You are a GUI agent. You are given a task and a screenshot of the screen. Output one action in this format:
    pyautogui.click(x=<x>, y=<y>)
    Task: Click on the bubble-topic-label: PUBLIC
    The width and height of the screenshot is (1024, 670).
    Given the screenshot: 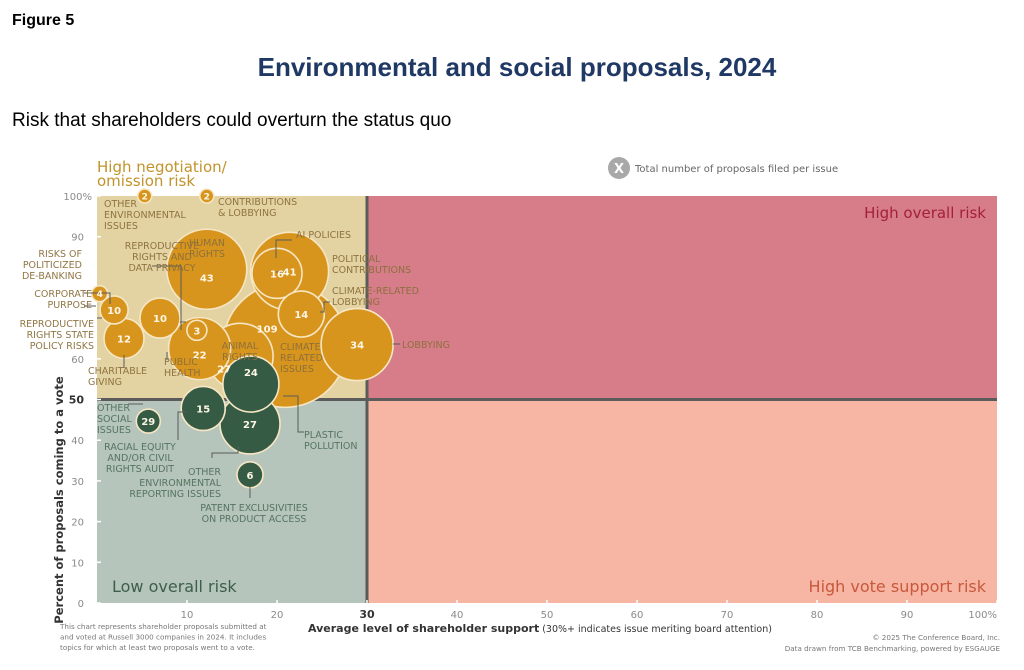 What is the action you would take?
    pyautogui.click(x=181, y=362)
    